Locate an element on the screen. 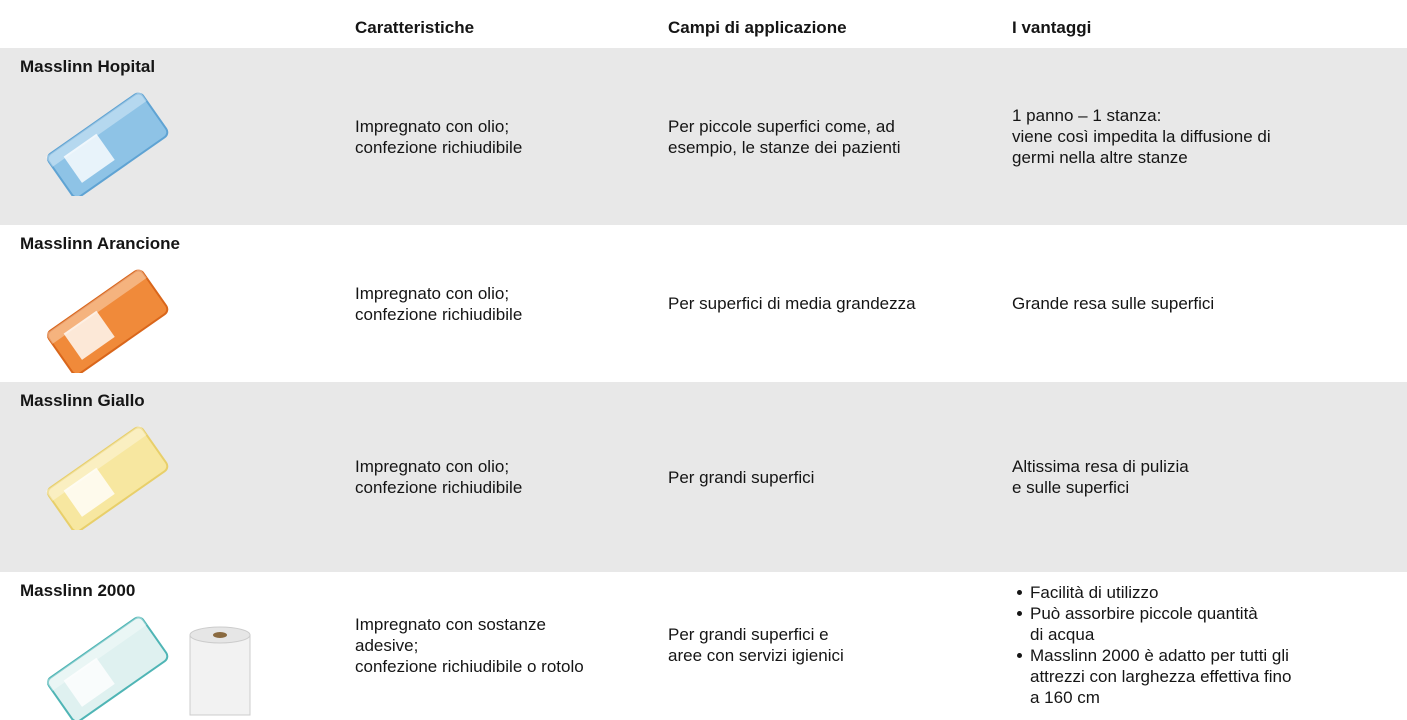  product-name: Masslinn Giallo is located at coordinates (82, 400).